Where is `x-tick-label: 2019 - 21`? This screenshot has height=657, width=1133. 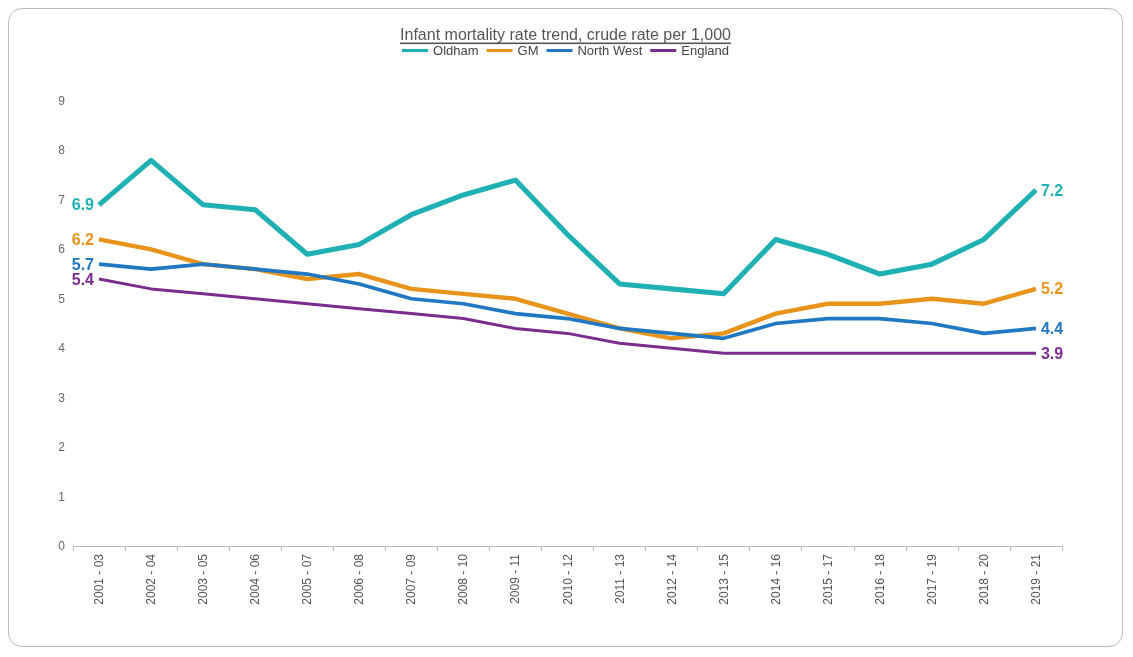
x-tick-label: 2019 - 21 is located at coordinates (1035, 579).